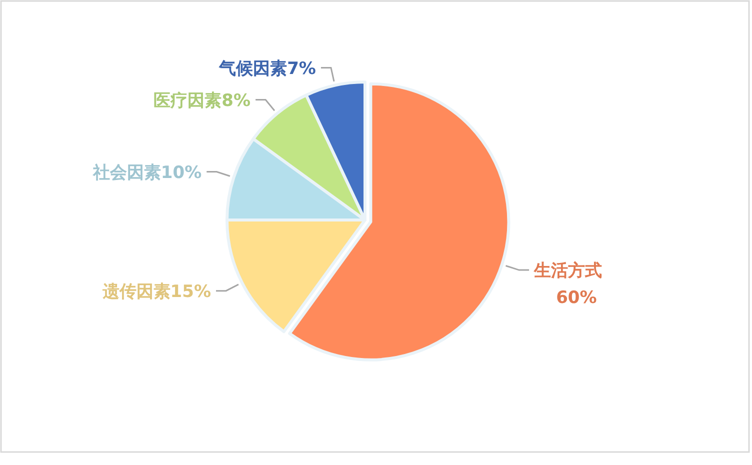 The width and height of the screenshot is (752, 465). I want to click on slice-label: 社会因素10%, so click(147, 172).